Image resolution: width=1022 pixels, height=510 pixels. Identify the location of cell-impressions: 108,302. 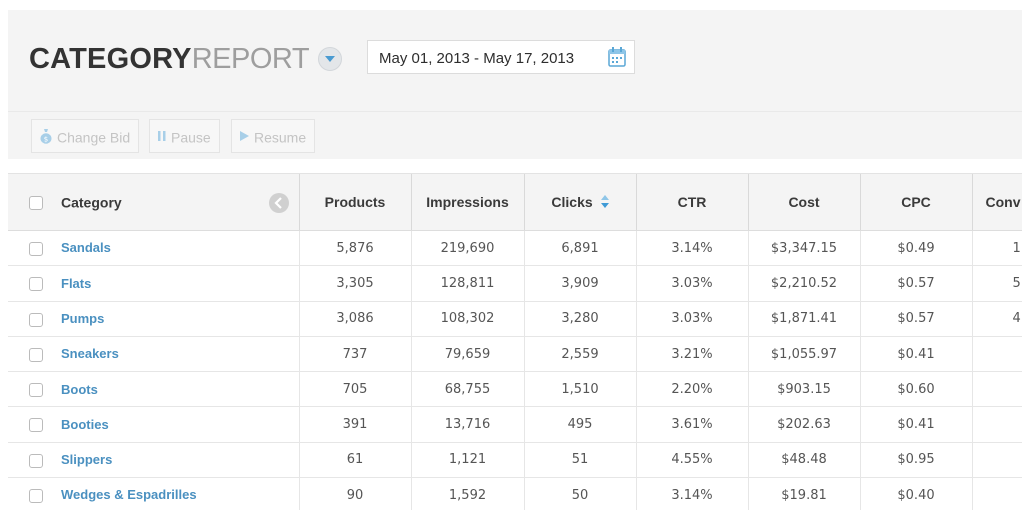
(467, 319).